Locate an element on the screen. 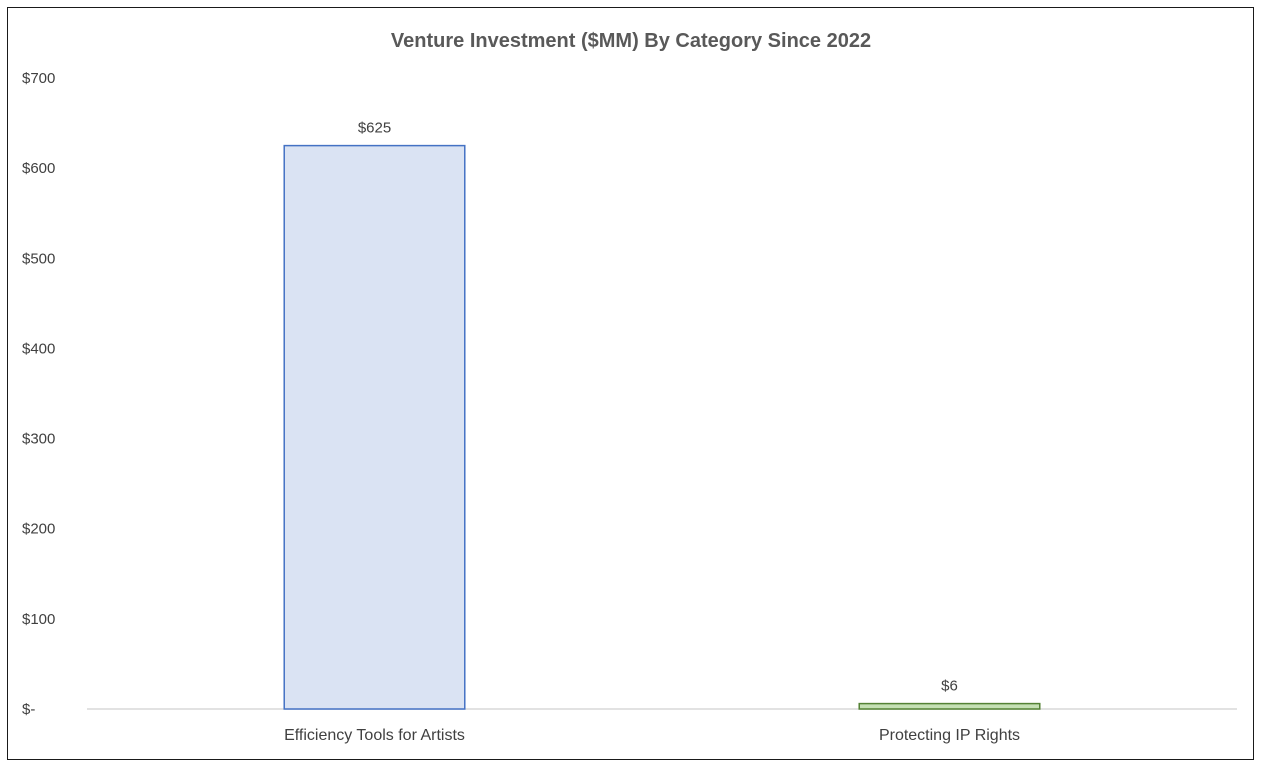 The image size is (1262, 768). y-tick-label: $700 is located at coordinates (38, 78).